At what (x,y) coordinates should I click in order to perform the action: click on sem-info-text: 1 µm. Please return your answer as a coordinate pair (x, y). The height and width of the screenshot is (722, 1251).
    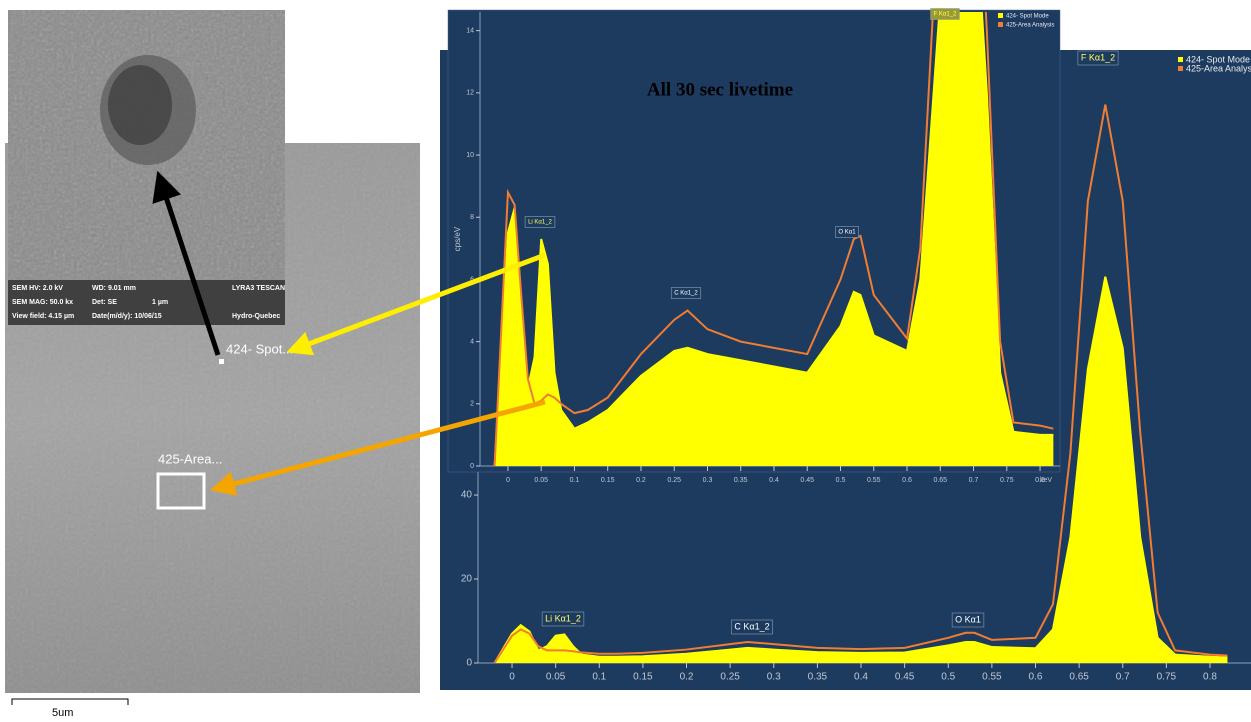
    Looking at the image, I should click on (160, 302).